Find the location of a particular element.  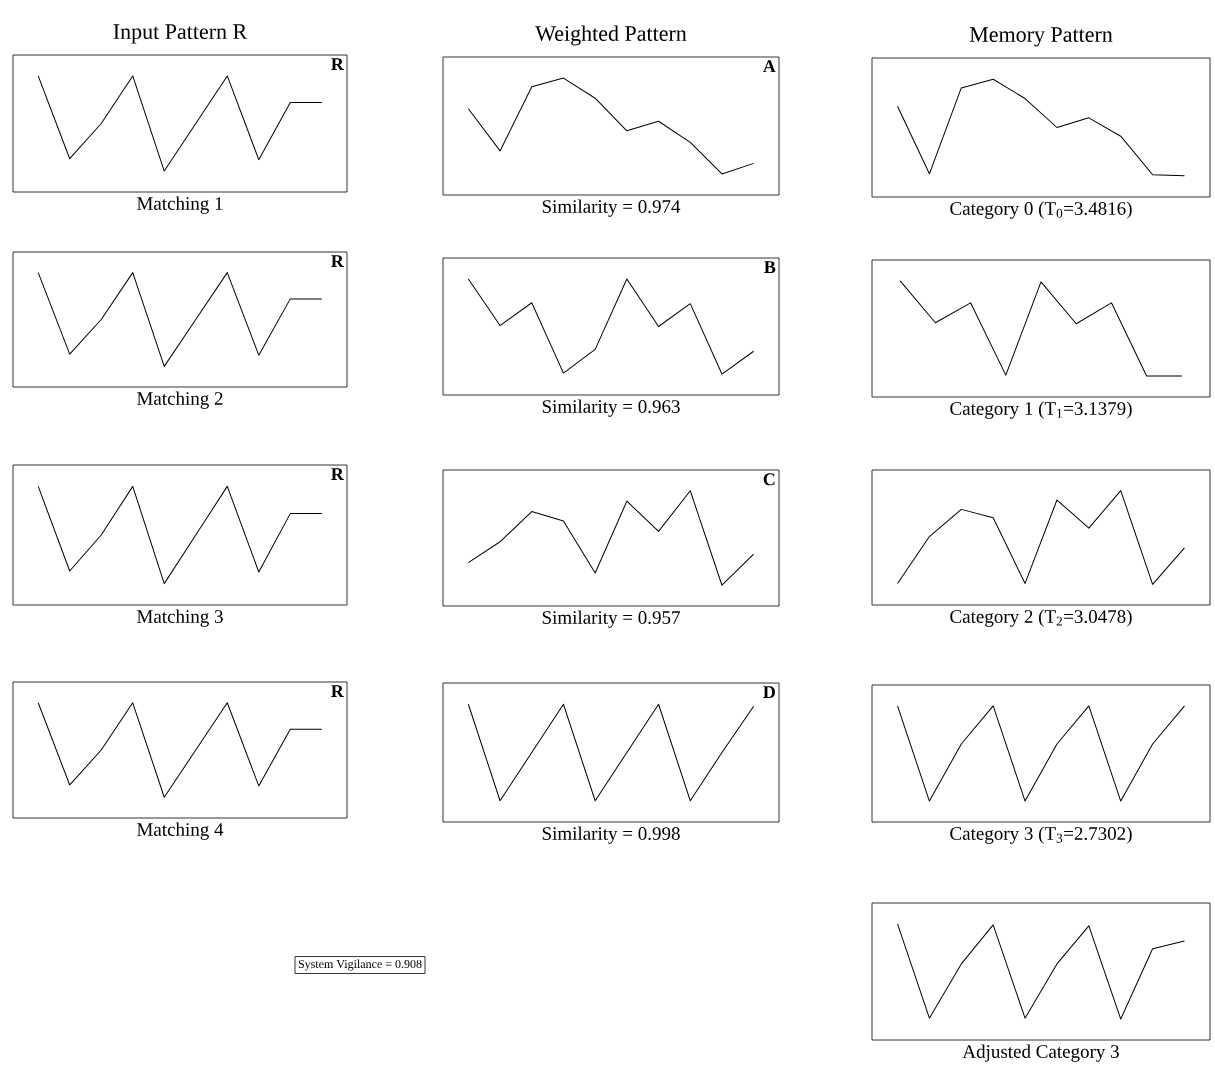

x-axis-title: Matching 1 is located at coordinates (180, 205).